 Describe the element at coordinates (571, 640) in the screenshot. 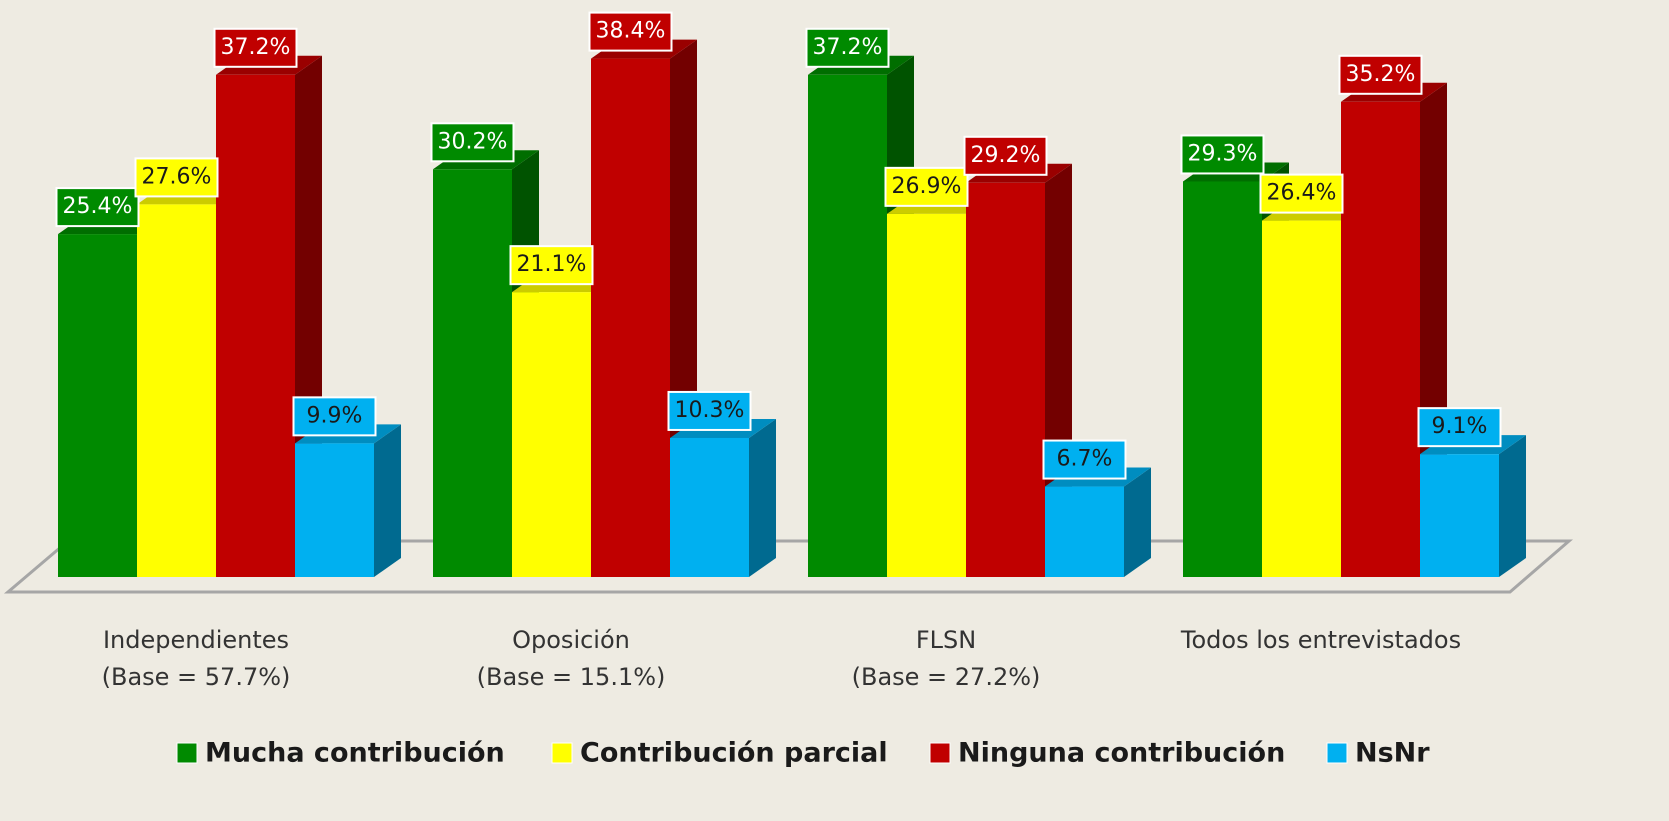

I see `x-tick-label: Oposición` at that location.